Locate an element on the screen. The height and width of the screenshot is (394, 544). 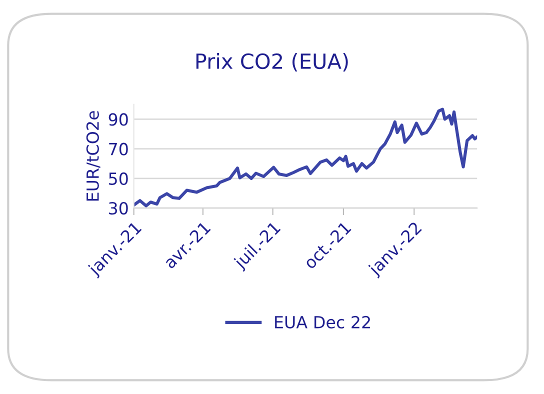
y-tick-label: 90 is located at coordinates (118, 119).